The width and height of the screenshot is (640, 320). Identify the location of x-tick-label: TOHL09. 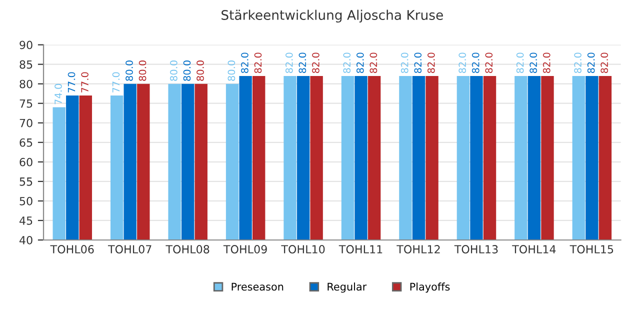
(245, 249).